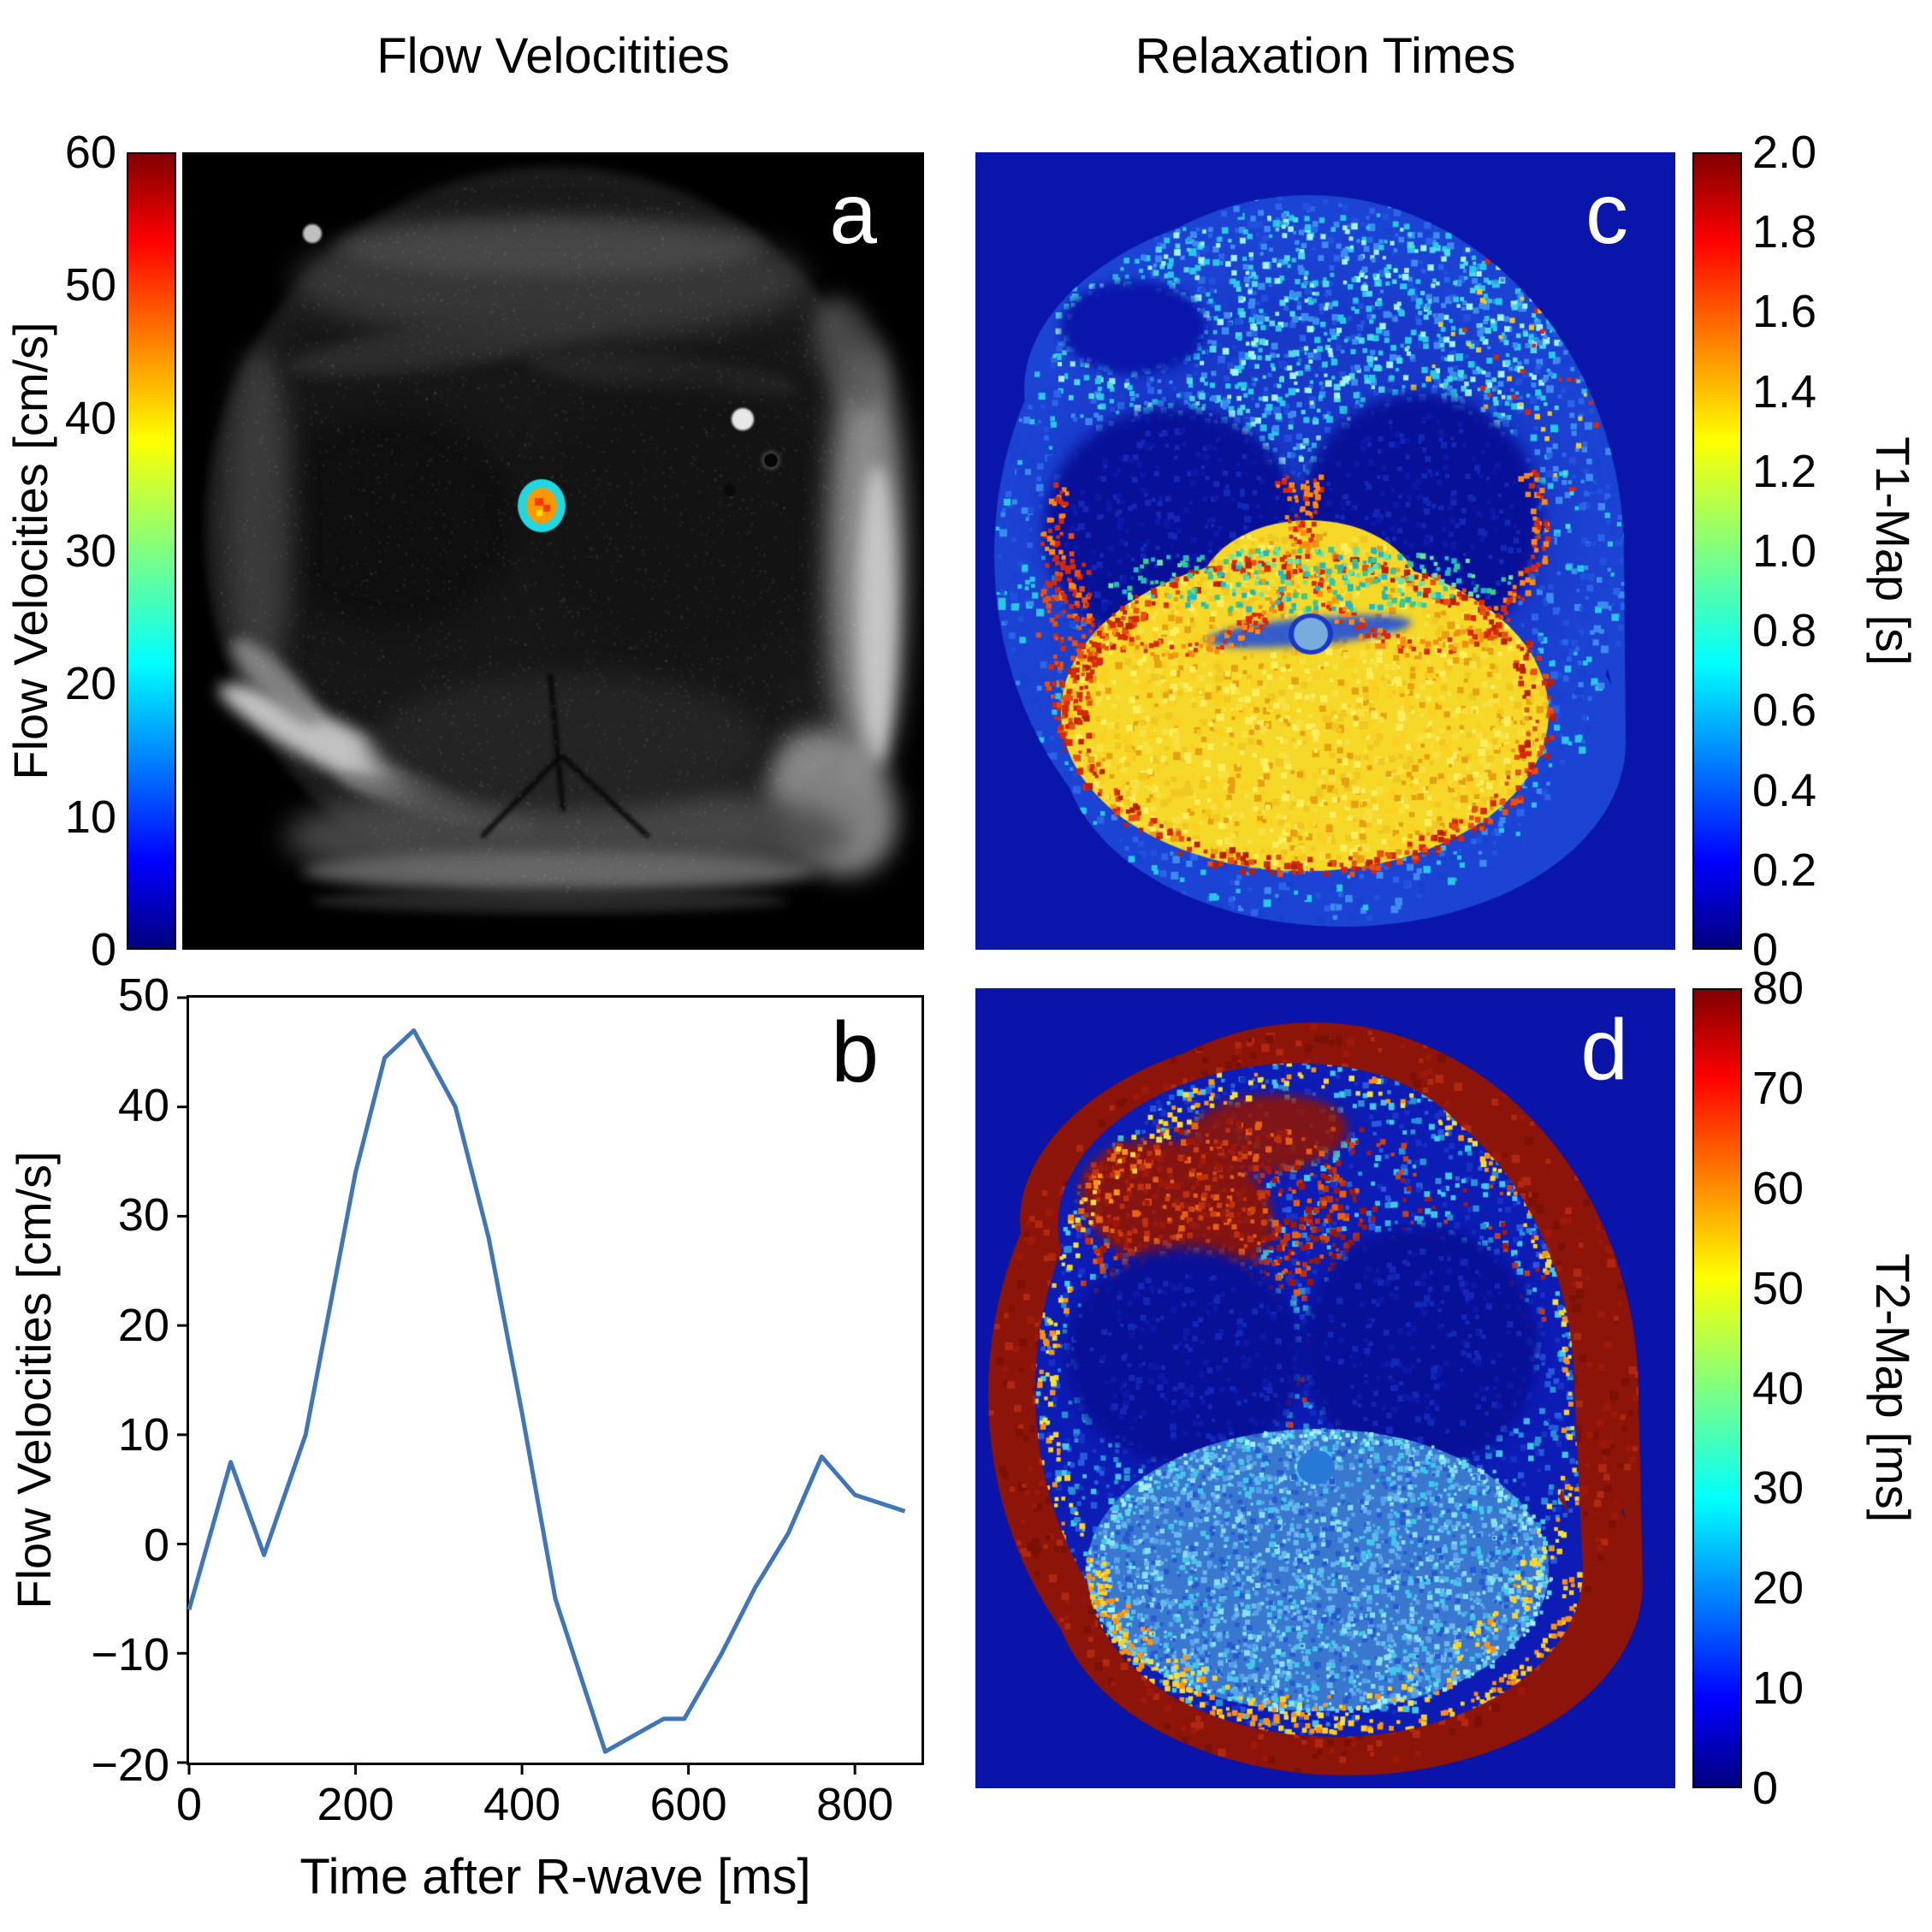  What do you see at coordinates (1816, 1388) in the screenshot?
I see `colorbar-d-ticks: 80 70 60 50 40 30 20 10 0` at bounding box center [1816, 1388].